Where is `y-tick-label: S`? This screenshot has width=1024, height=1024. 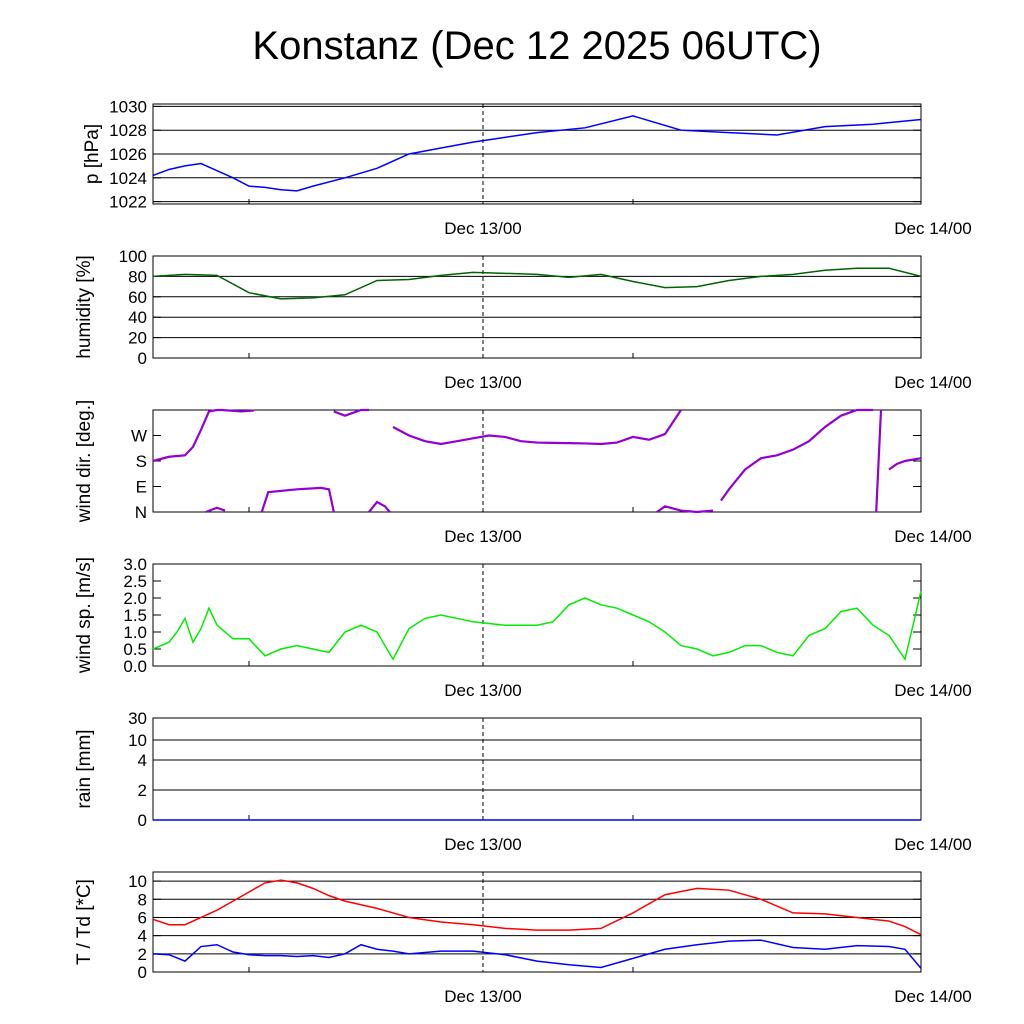
y-tick-label: S is located at coordinates (141, 461).